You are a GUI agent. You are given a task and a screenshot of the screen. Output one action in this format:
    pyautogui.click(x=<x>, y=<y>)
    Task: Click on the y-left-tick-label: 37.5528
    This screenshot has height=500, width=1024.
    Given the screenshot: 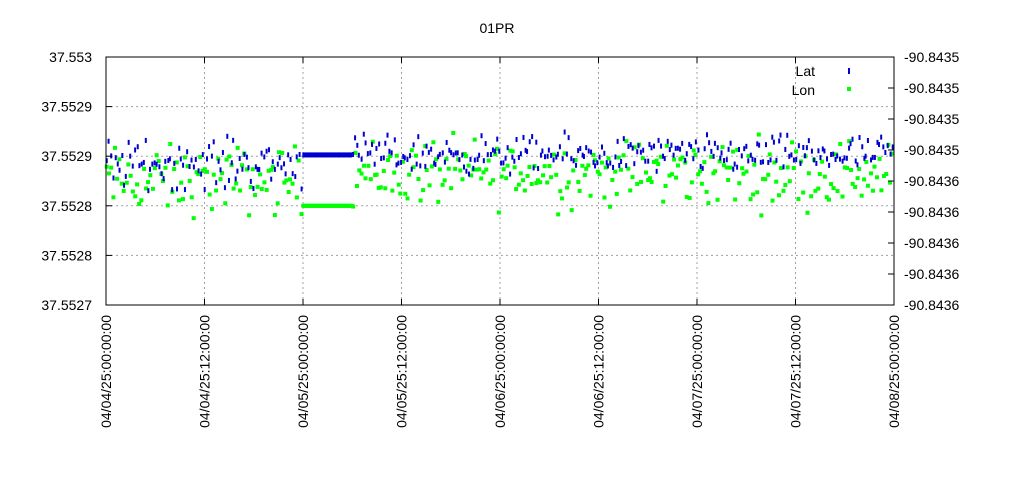 What is the action you would take?
    pyautogui.click(x=66, y=206)
    